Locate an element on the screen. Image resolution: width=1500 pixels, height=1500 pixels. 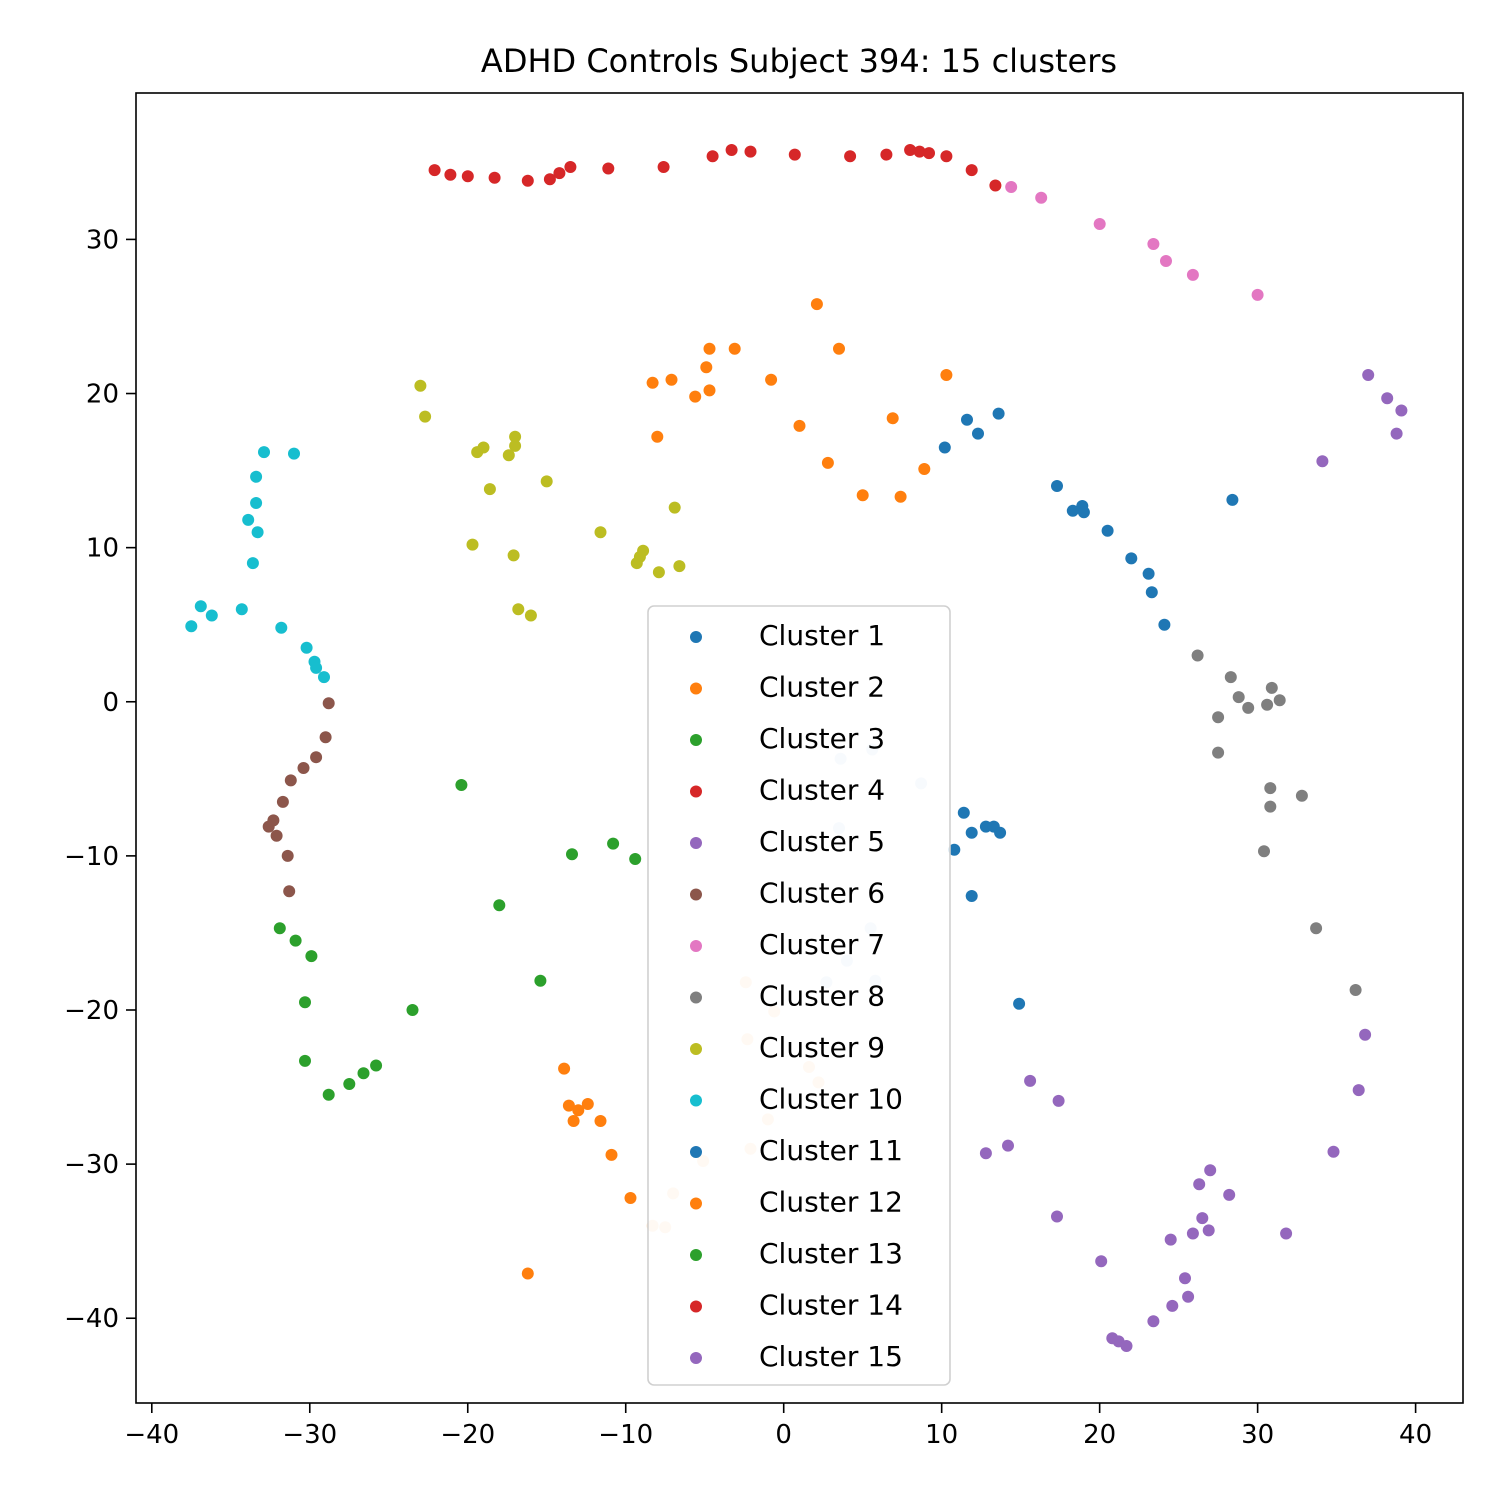
y-tick-label: −10 is located at coordinates (91, 857).